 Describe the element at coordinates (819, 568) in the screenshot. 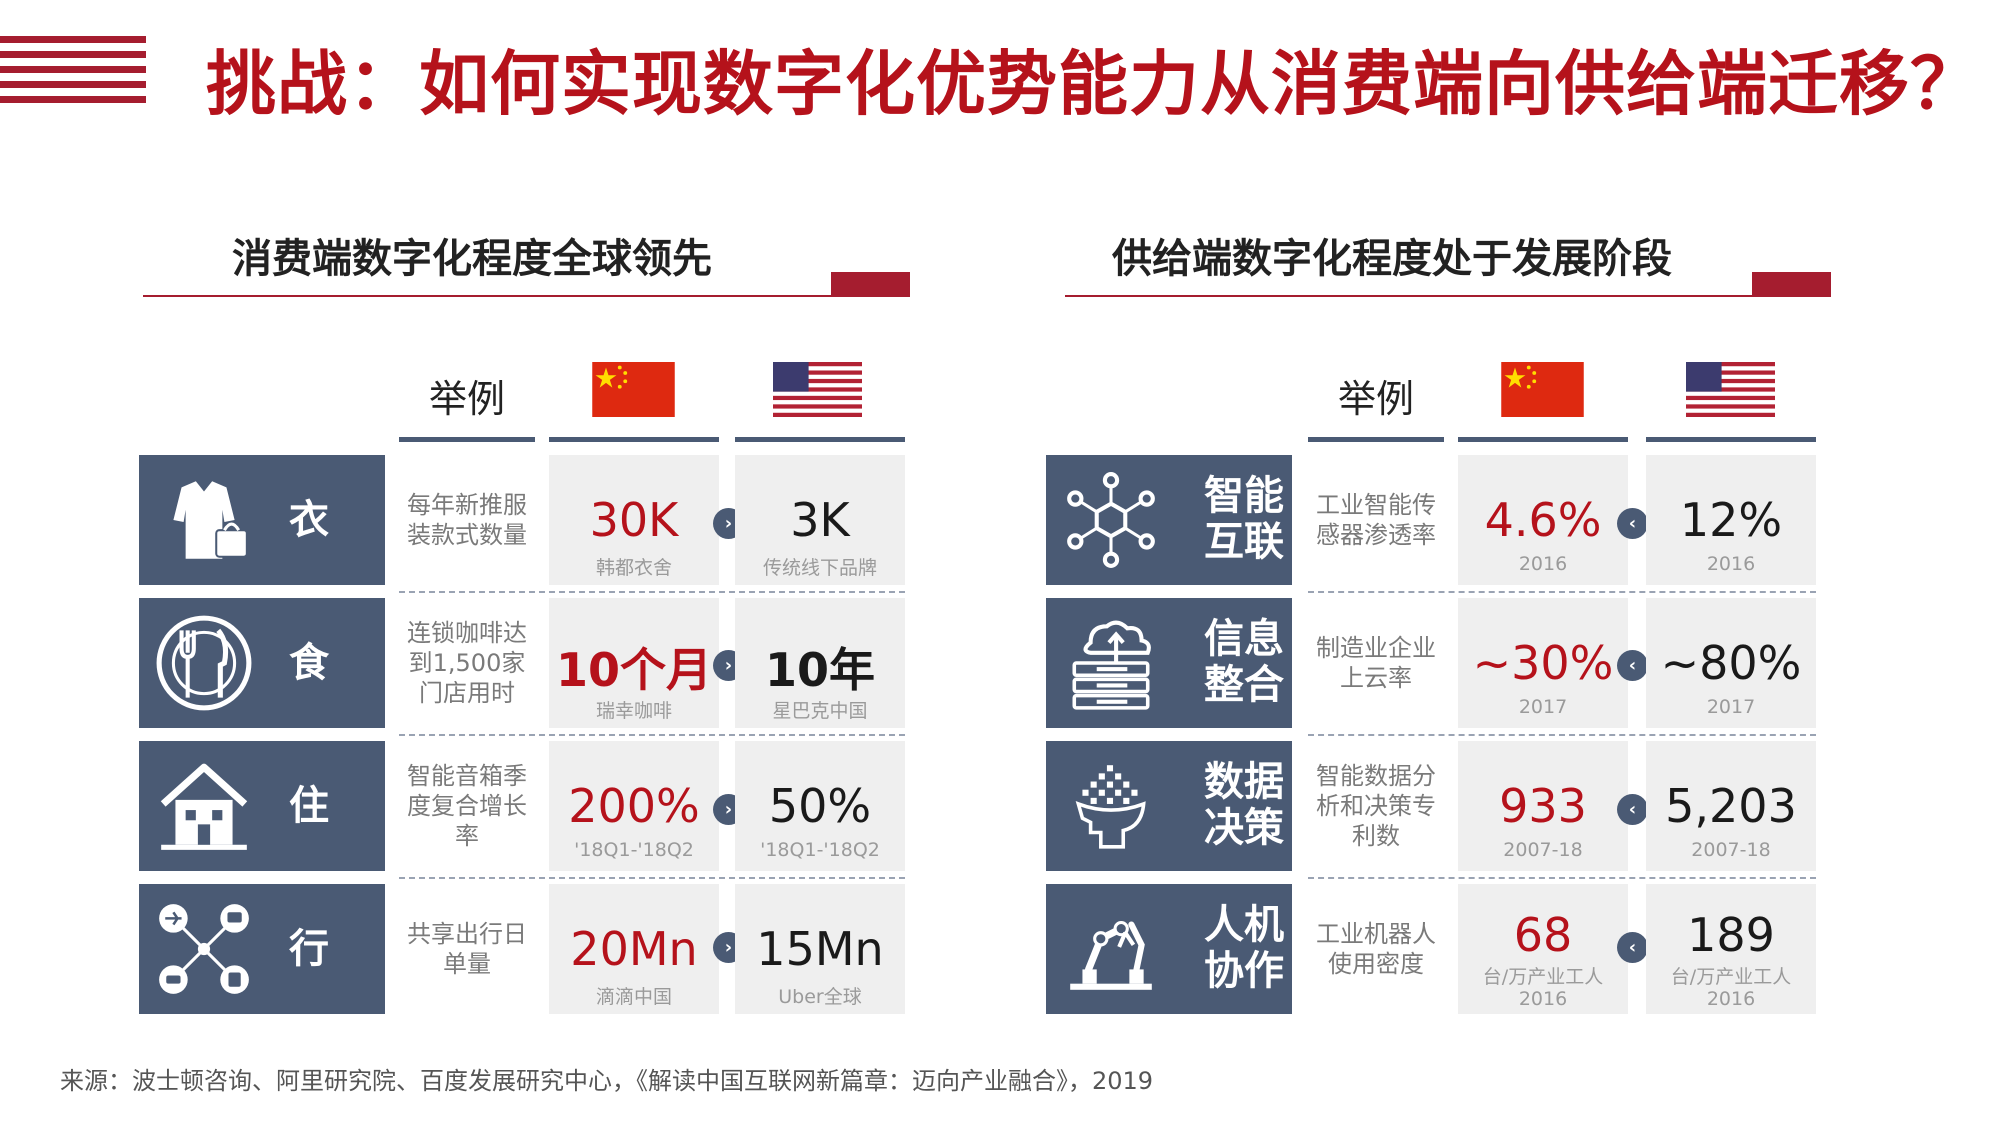

I see `usa-value-source: 传统线下品牌` at that location.